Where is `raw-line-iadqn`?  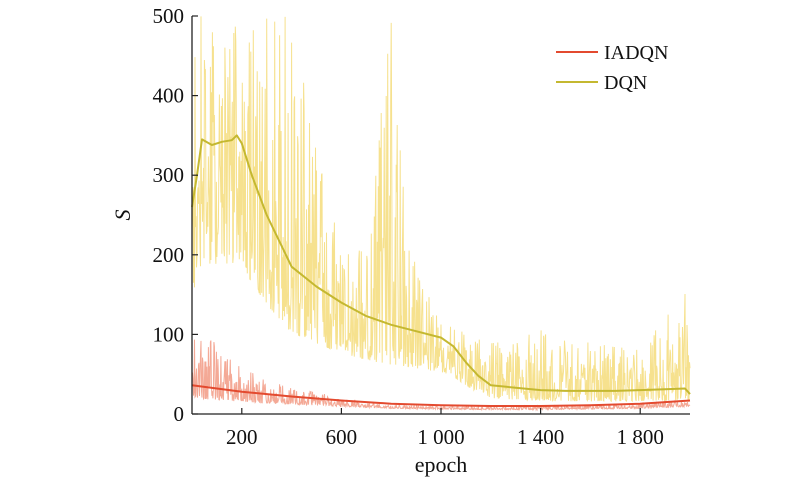
raw-line-iadqn is located at coordinates (441, 375).